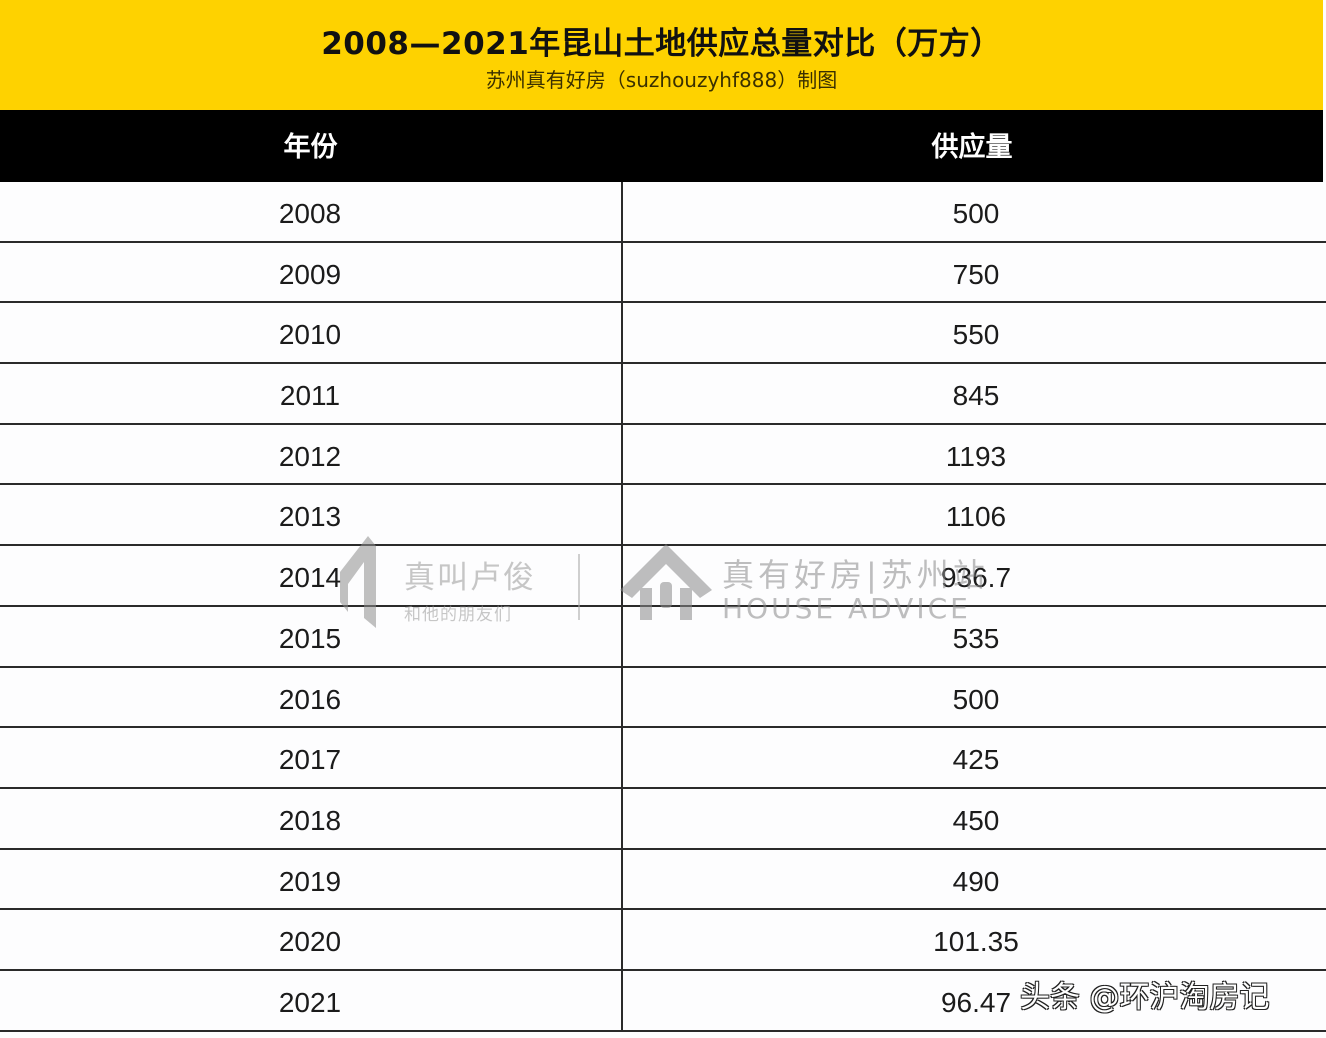 Image resolution: width=1326 pixels, height=1038 pixels. Describe the element at coordinates (973, 272) in the screenshot. I see `supply-cell: 750` at that location.